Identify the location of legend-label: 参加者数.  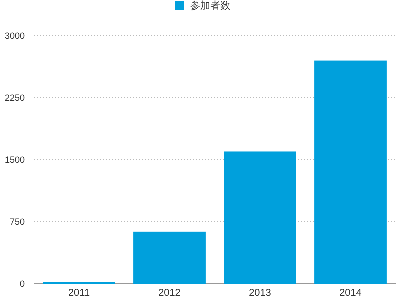
(210, 6).